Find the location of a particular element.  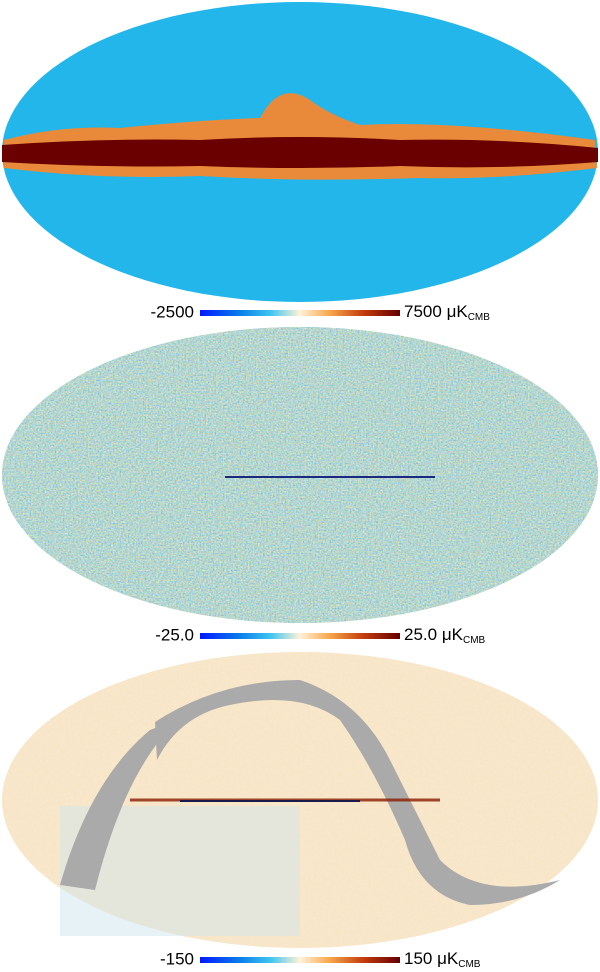

max-value: 25.0 is located at coordinates (420, 634).